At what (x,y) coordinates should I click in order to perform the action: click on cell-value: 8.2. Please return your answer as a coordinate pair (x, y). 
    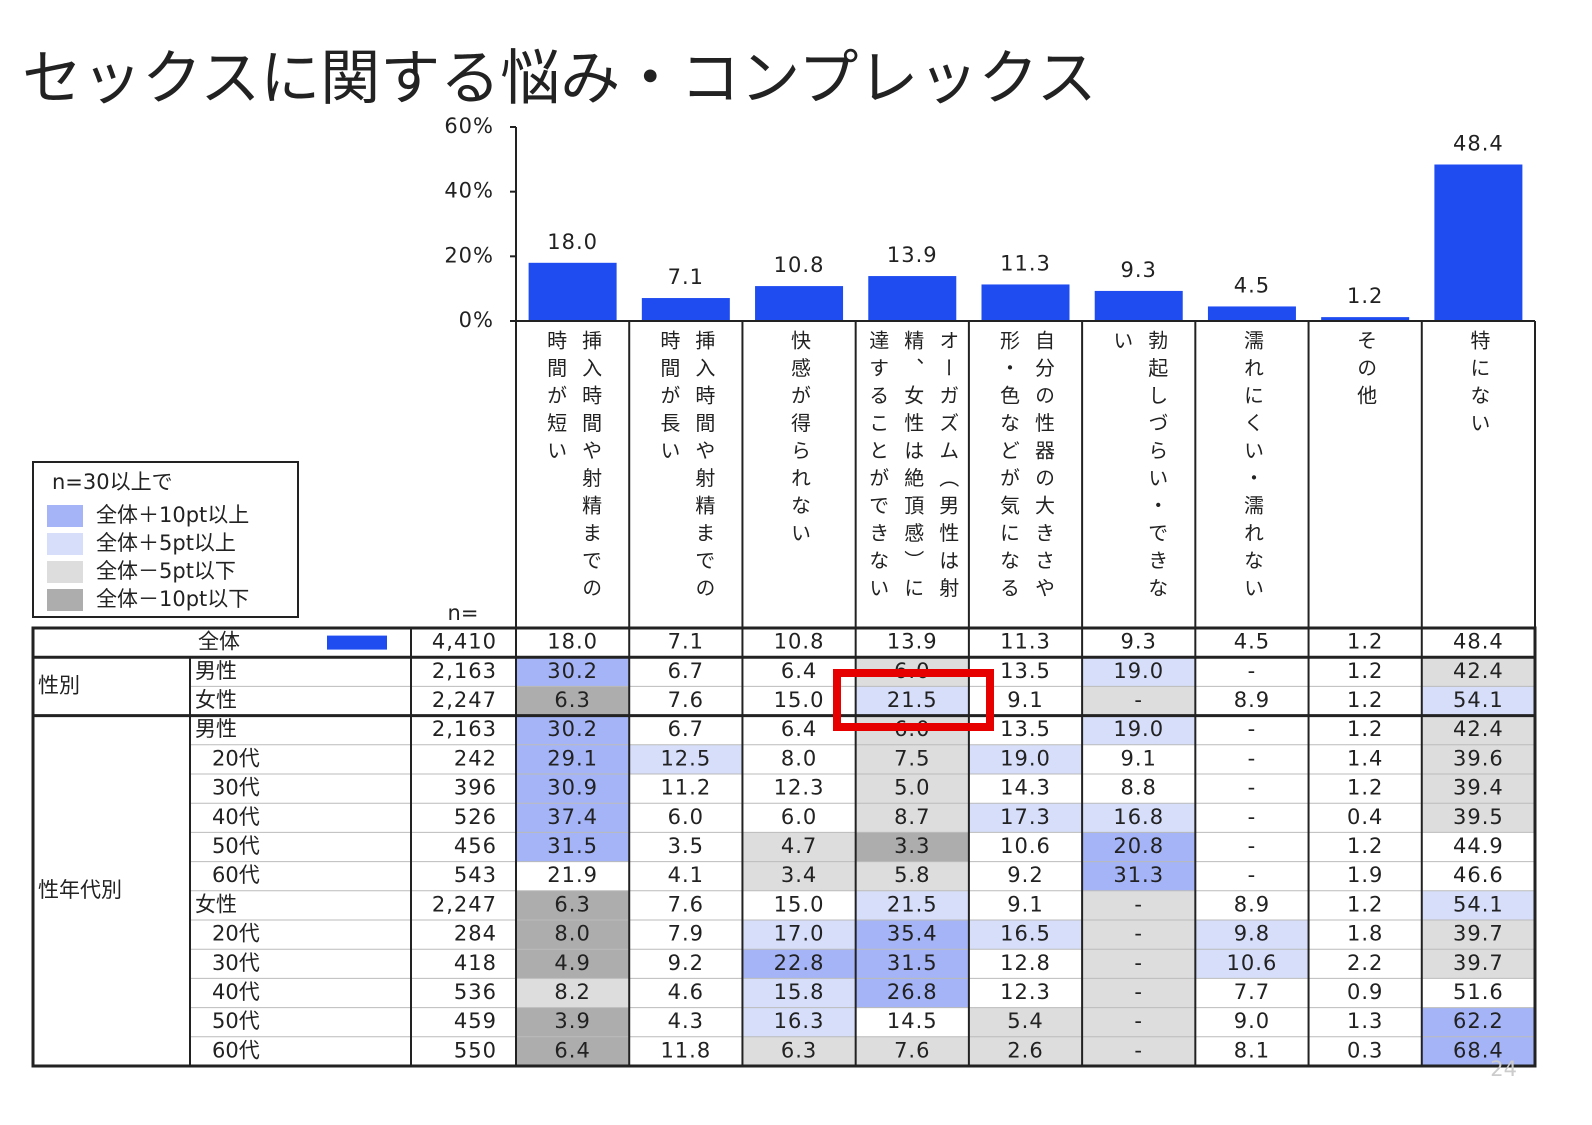
    Looking at the image, I should click on (572, 992).